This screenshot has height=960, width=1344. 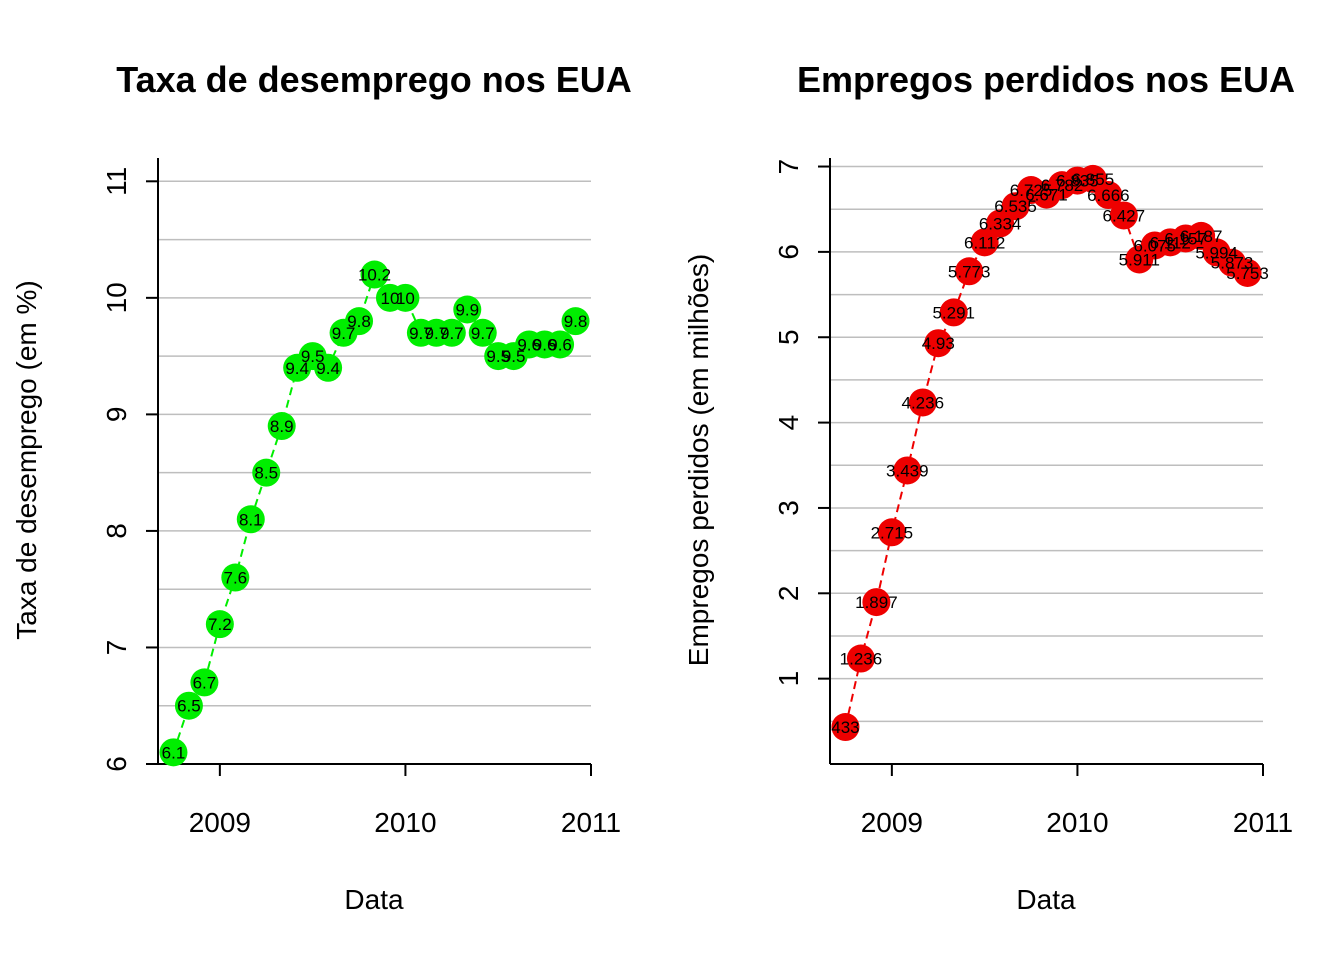 What do you see at coordinates (1031, 190) in the screenshot?
I see `data-label: 6.725` at bounding box center [1031, 190].